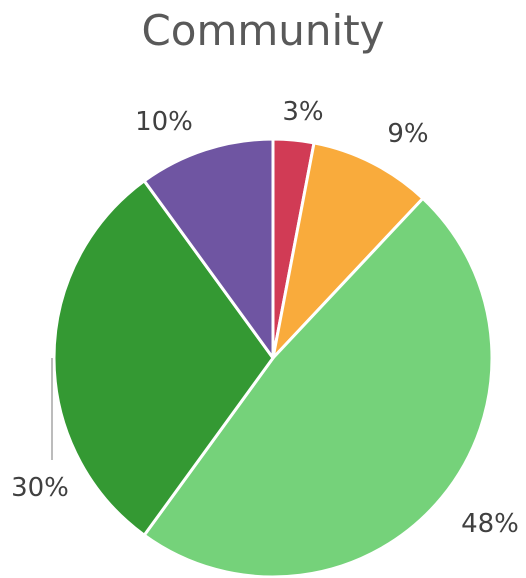 Image resolution: width=526 pixels, height=578 pixels. I want to click on pie-slice-9pct, so click(348, 250).